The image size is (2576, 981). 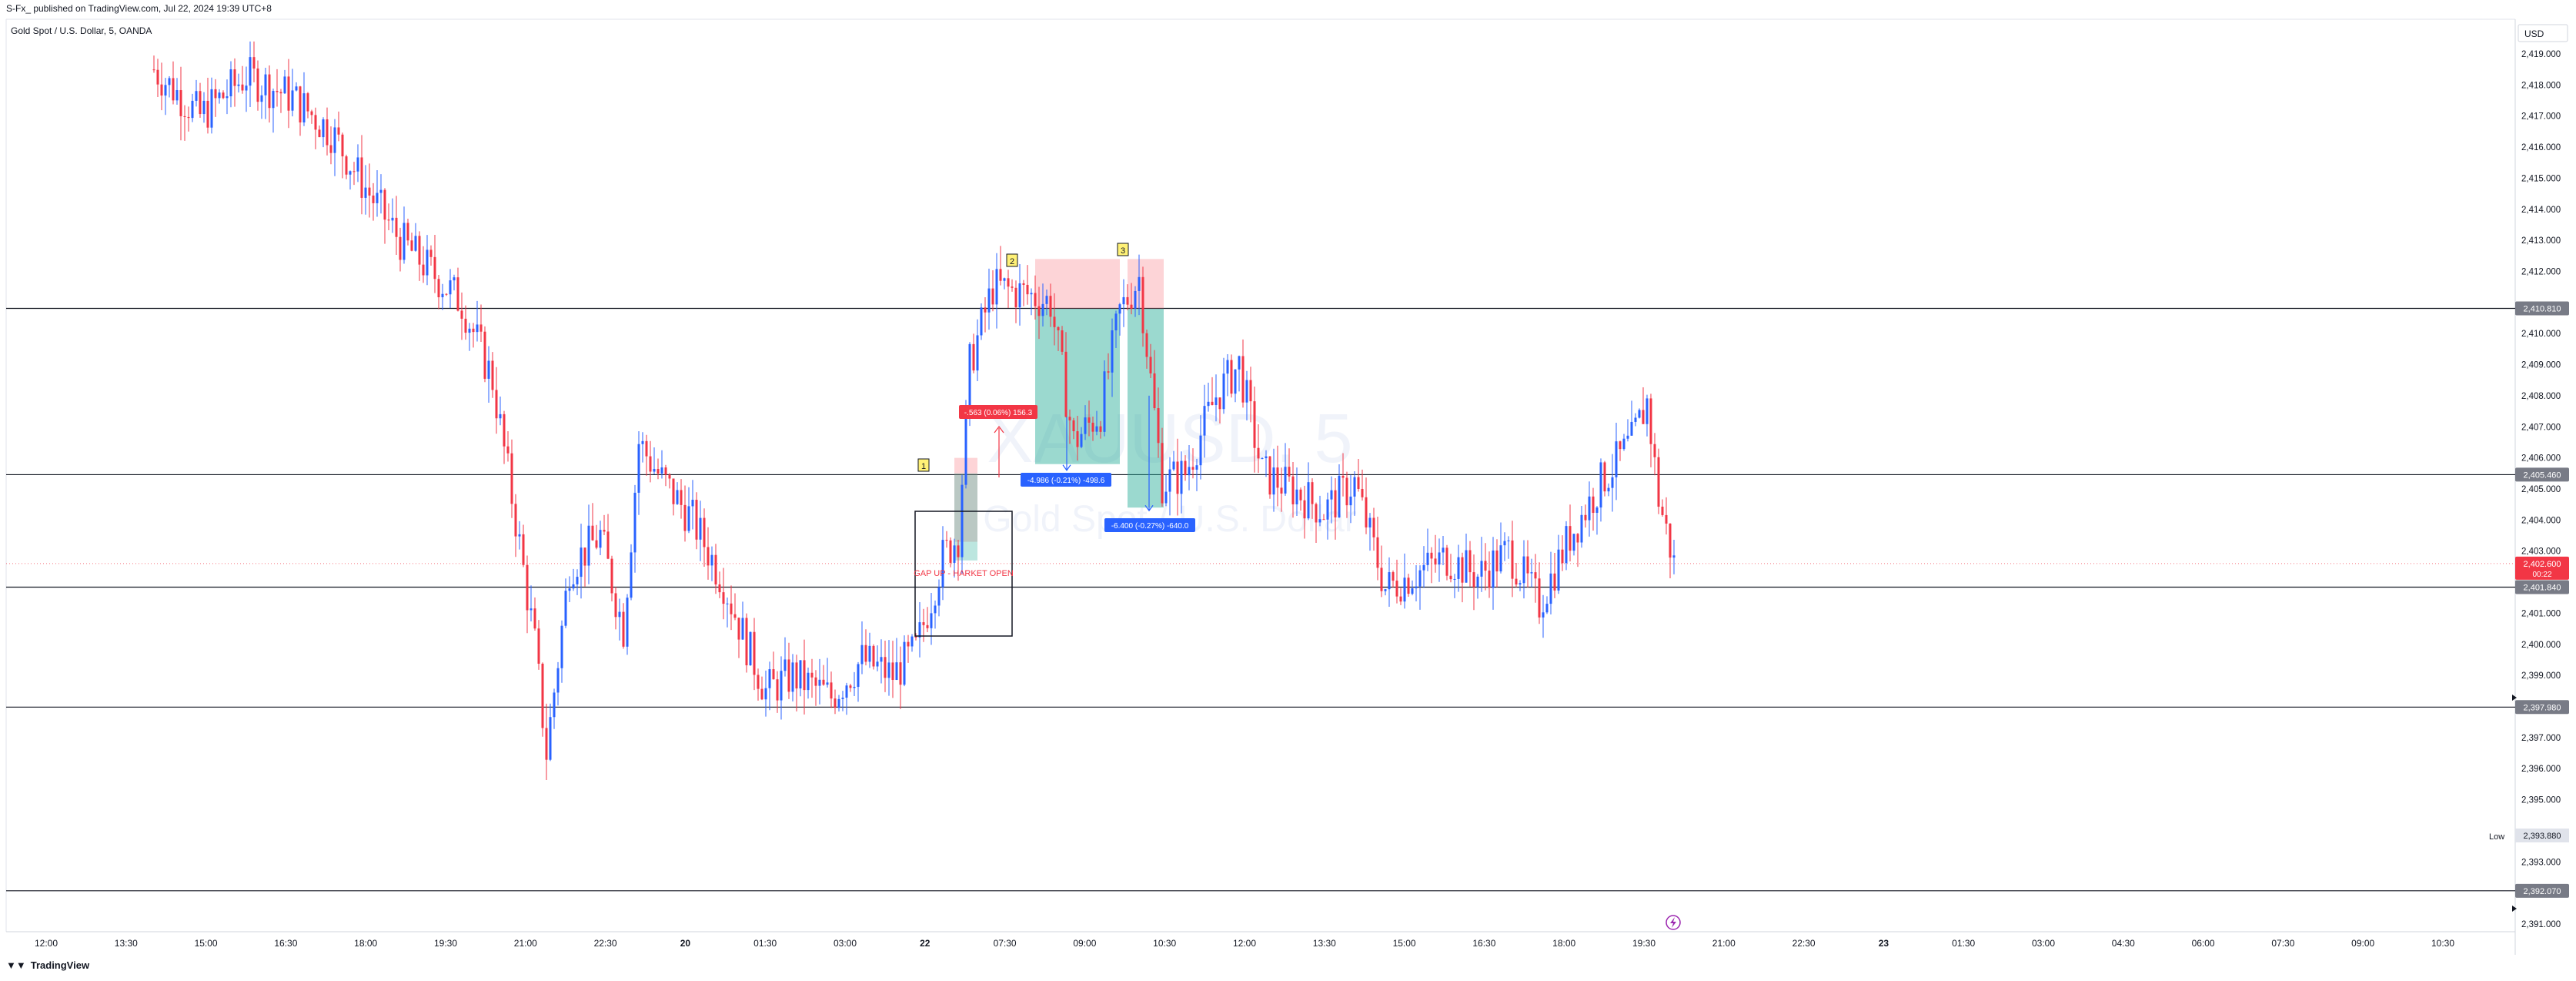 What do you see at coordinates (923, 465) in the screenshot?
I see `marker-1: 1` at bounding box center [923, 465].